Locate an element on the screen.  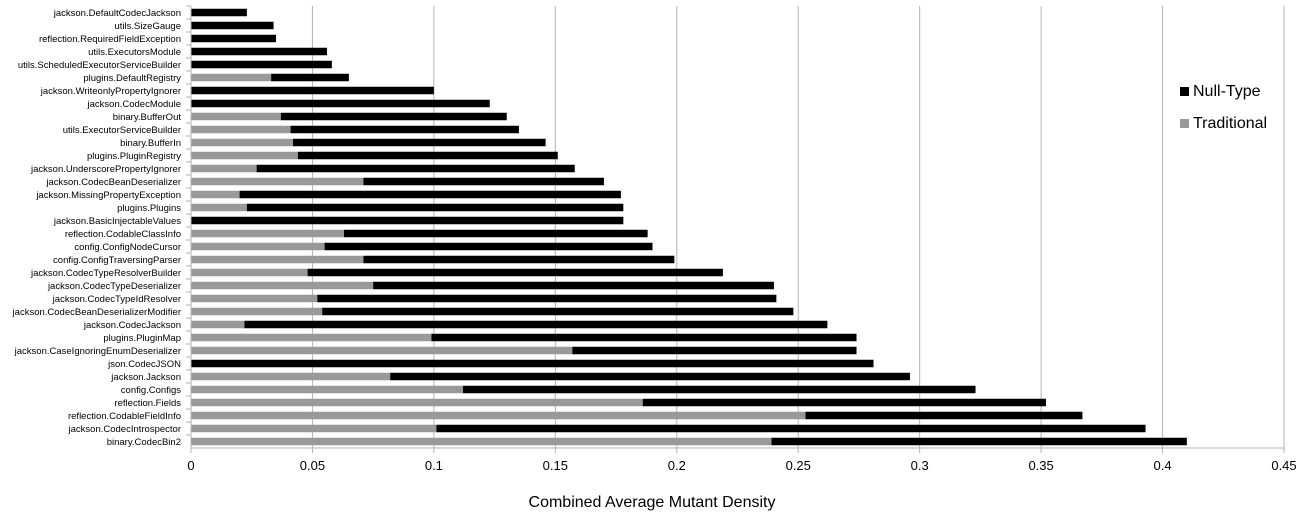
x-tick-label: 0.2 is located at coordinates (677, 465).